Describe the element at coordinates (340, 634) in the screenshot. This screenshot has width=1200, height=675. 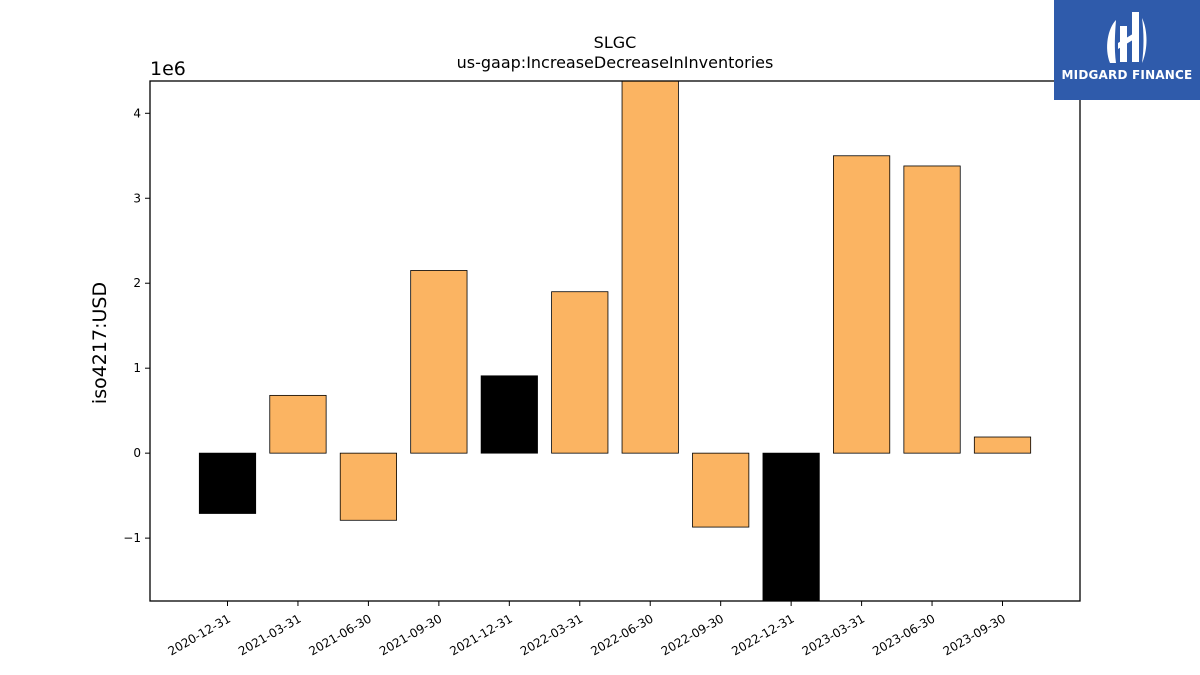
I see `x-tick-label: 2021-06-30` at that location.